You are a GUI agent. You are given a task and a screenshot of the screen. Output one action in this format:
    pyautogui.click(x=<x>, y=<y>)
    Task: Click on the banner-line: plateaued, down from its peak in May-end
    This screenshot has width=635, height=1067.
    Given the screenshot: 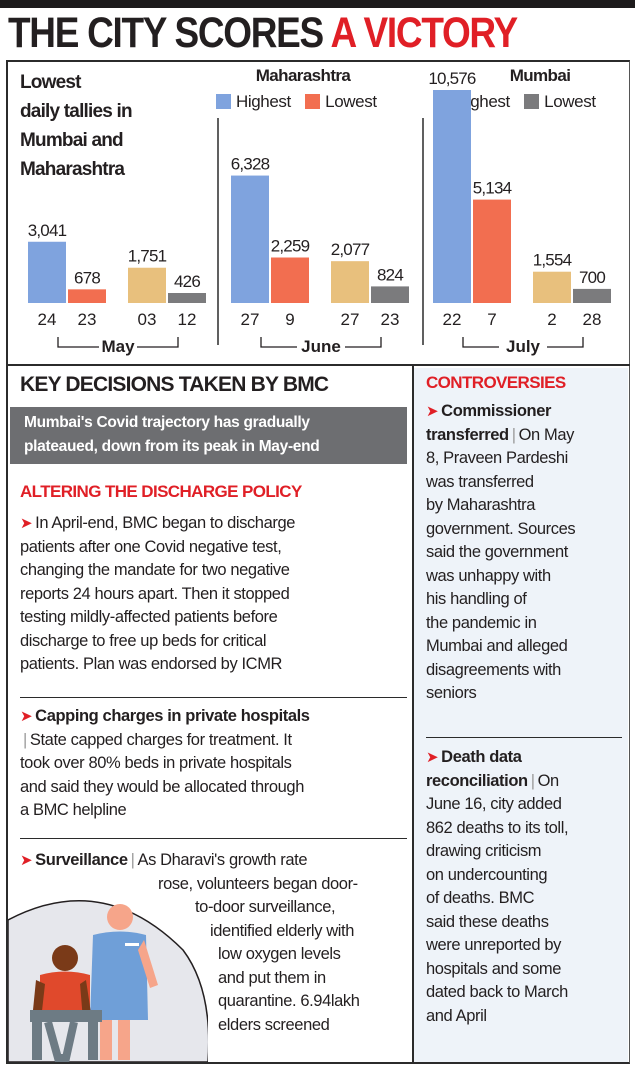 What is the action you would take?
    pyautogui.click(x=172, y=446)
    